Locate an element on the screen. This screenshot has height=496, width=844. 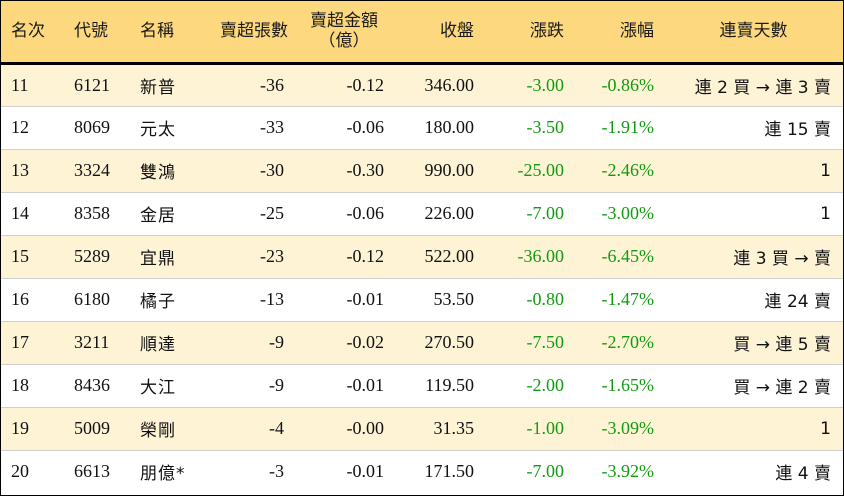
change-cell: -0.80 is located at coordinates (545, 299).